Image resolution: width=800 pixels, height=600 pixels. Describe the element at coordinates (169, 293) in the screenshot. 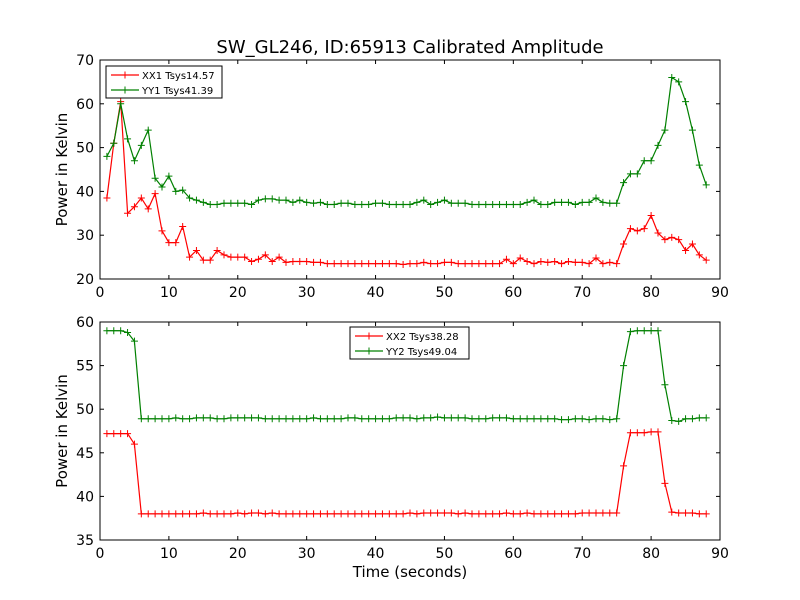

I see `x-tick-label: 10` at that location.